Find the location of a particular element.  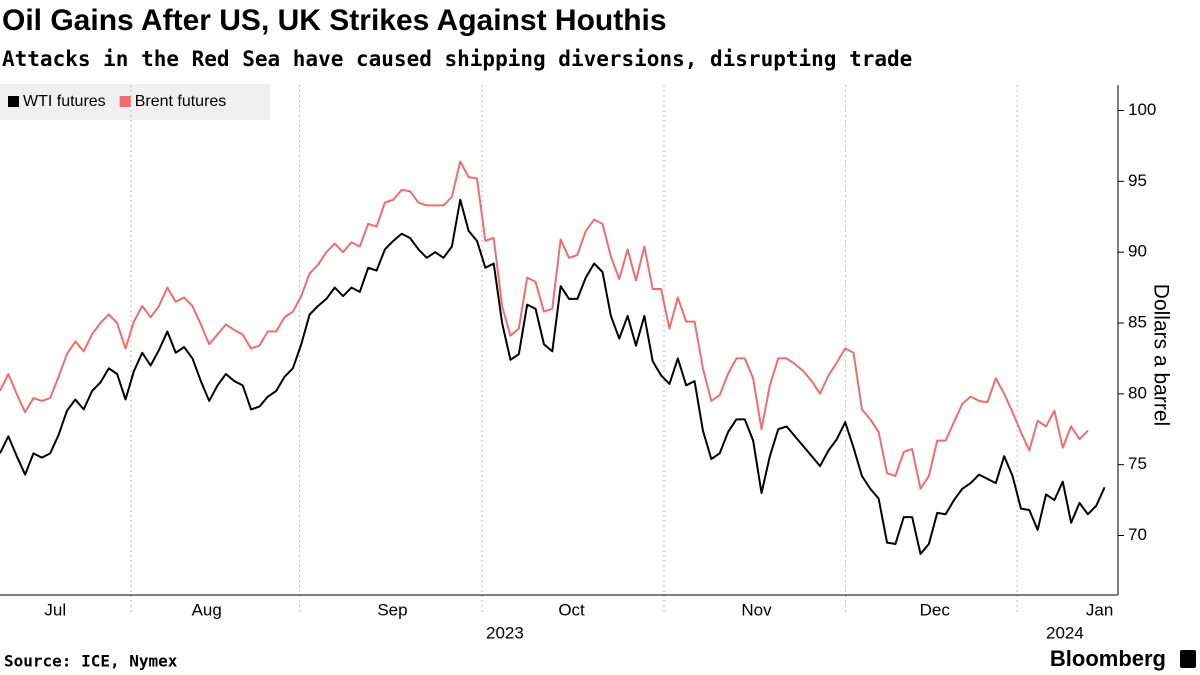

y-tick-label: 70 is located at coordinates (1137, 534).